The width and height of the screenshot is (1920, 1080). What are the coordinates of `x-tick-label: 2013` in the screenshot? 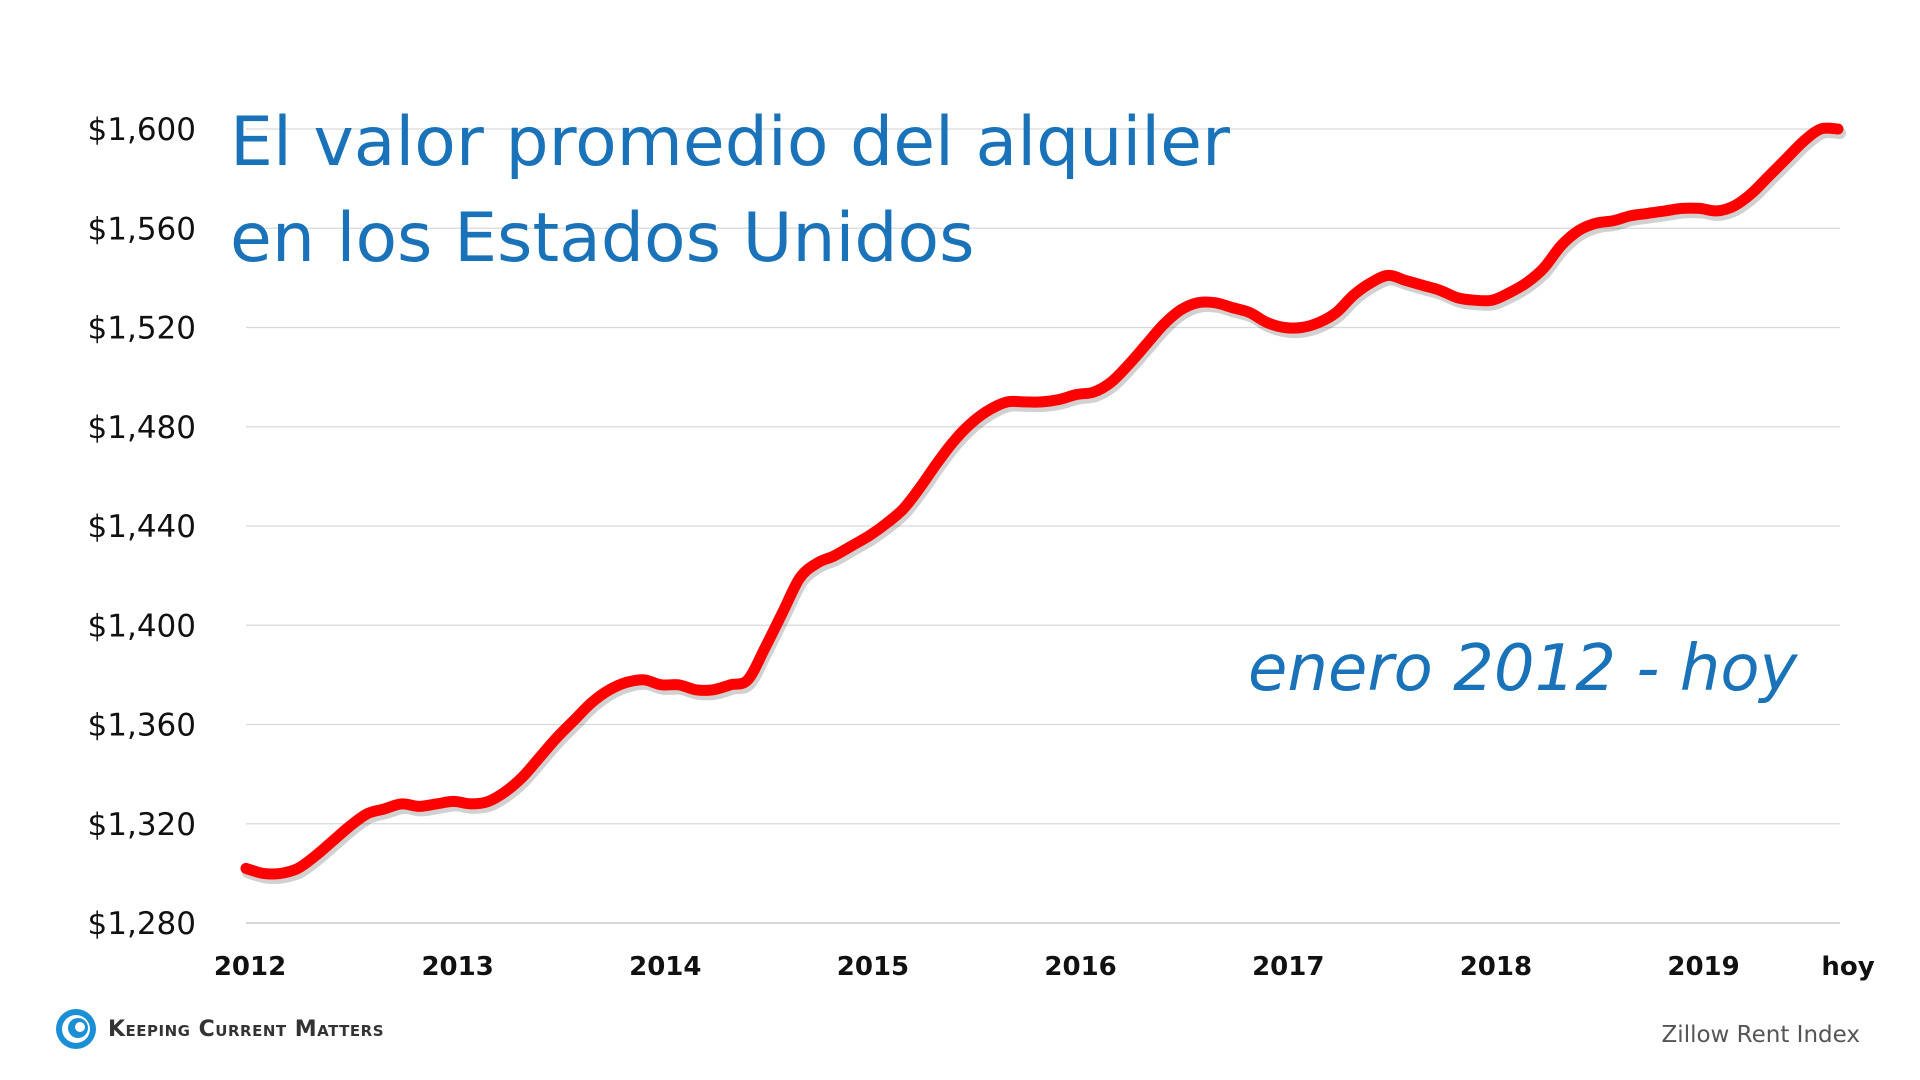 It's located at (457, 967).